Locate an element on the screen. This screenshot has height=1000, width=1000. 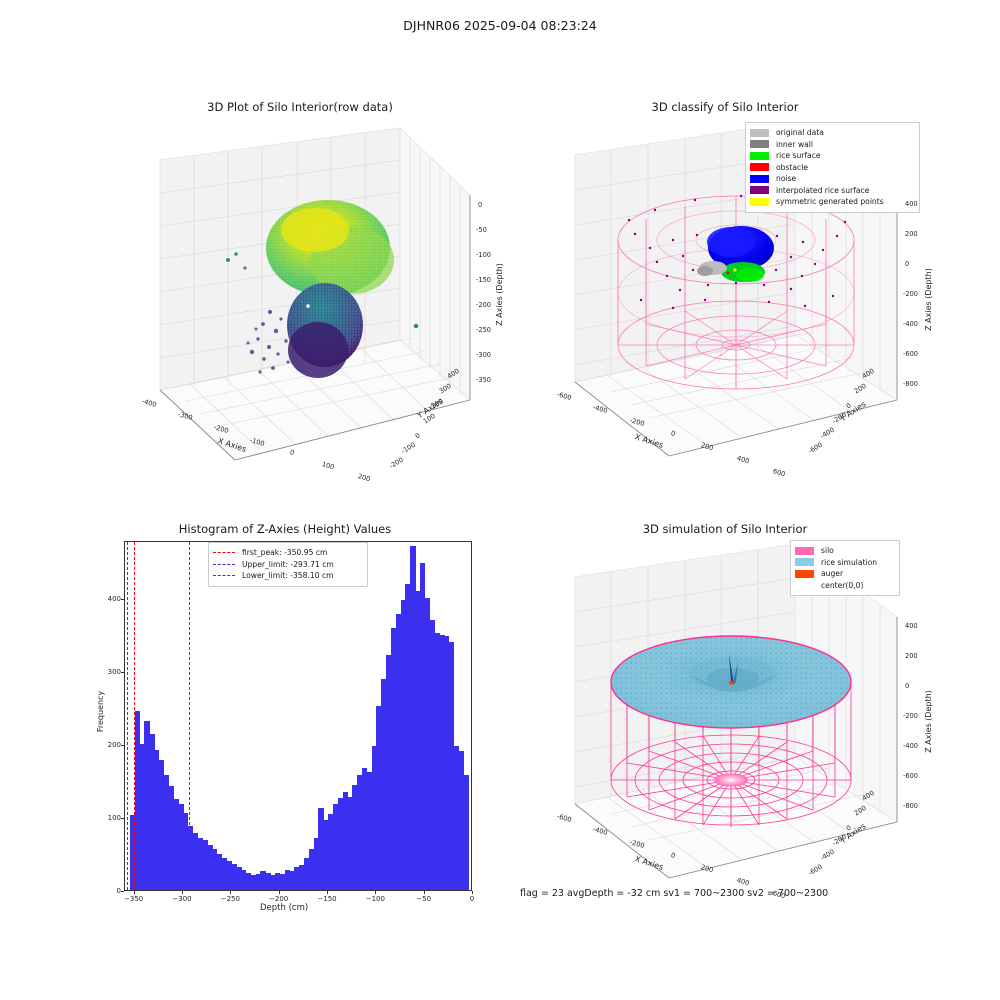
histogram-ytick-label: 200 is located at coordinates (114, 745).